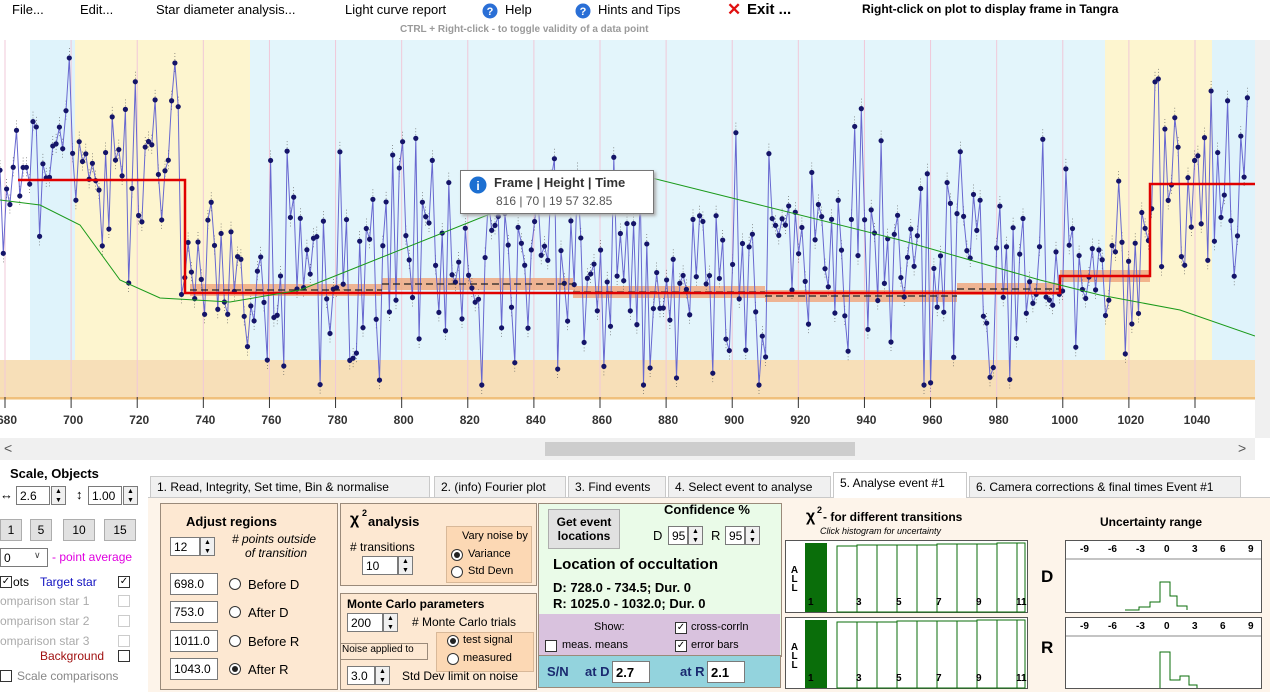 The width and height of the screenshot is (1270, 692). What do you see at coordinates (906, 653) in the screenshot?
I see `hist-r` at bounding box center [906, 653].